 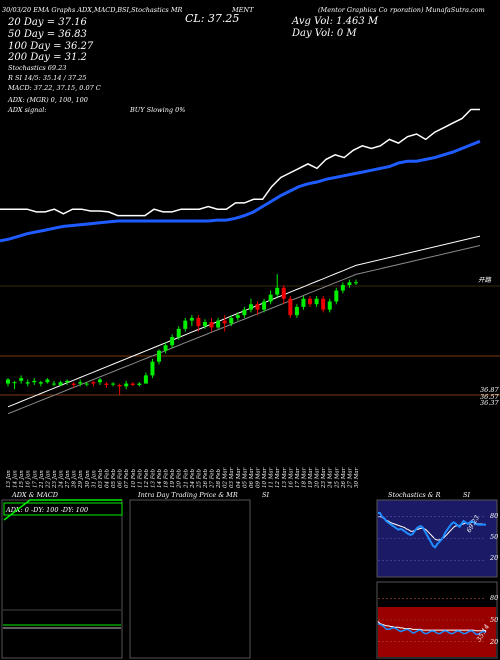 I want to click on date-label: 15 Jan, so click(x=22, y=479).